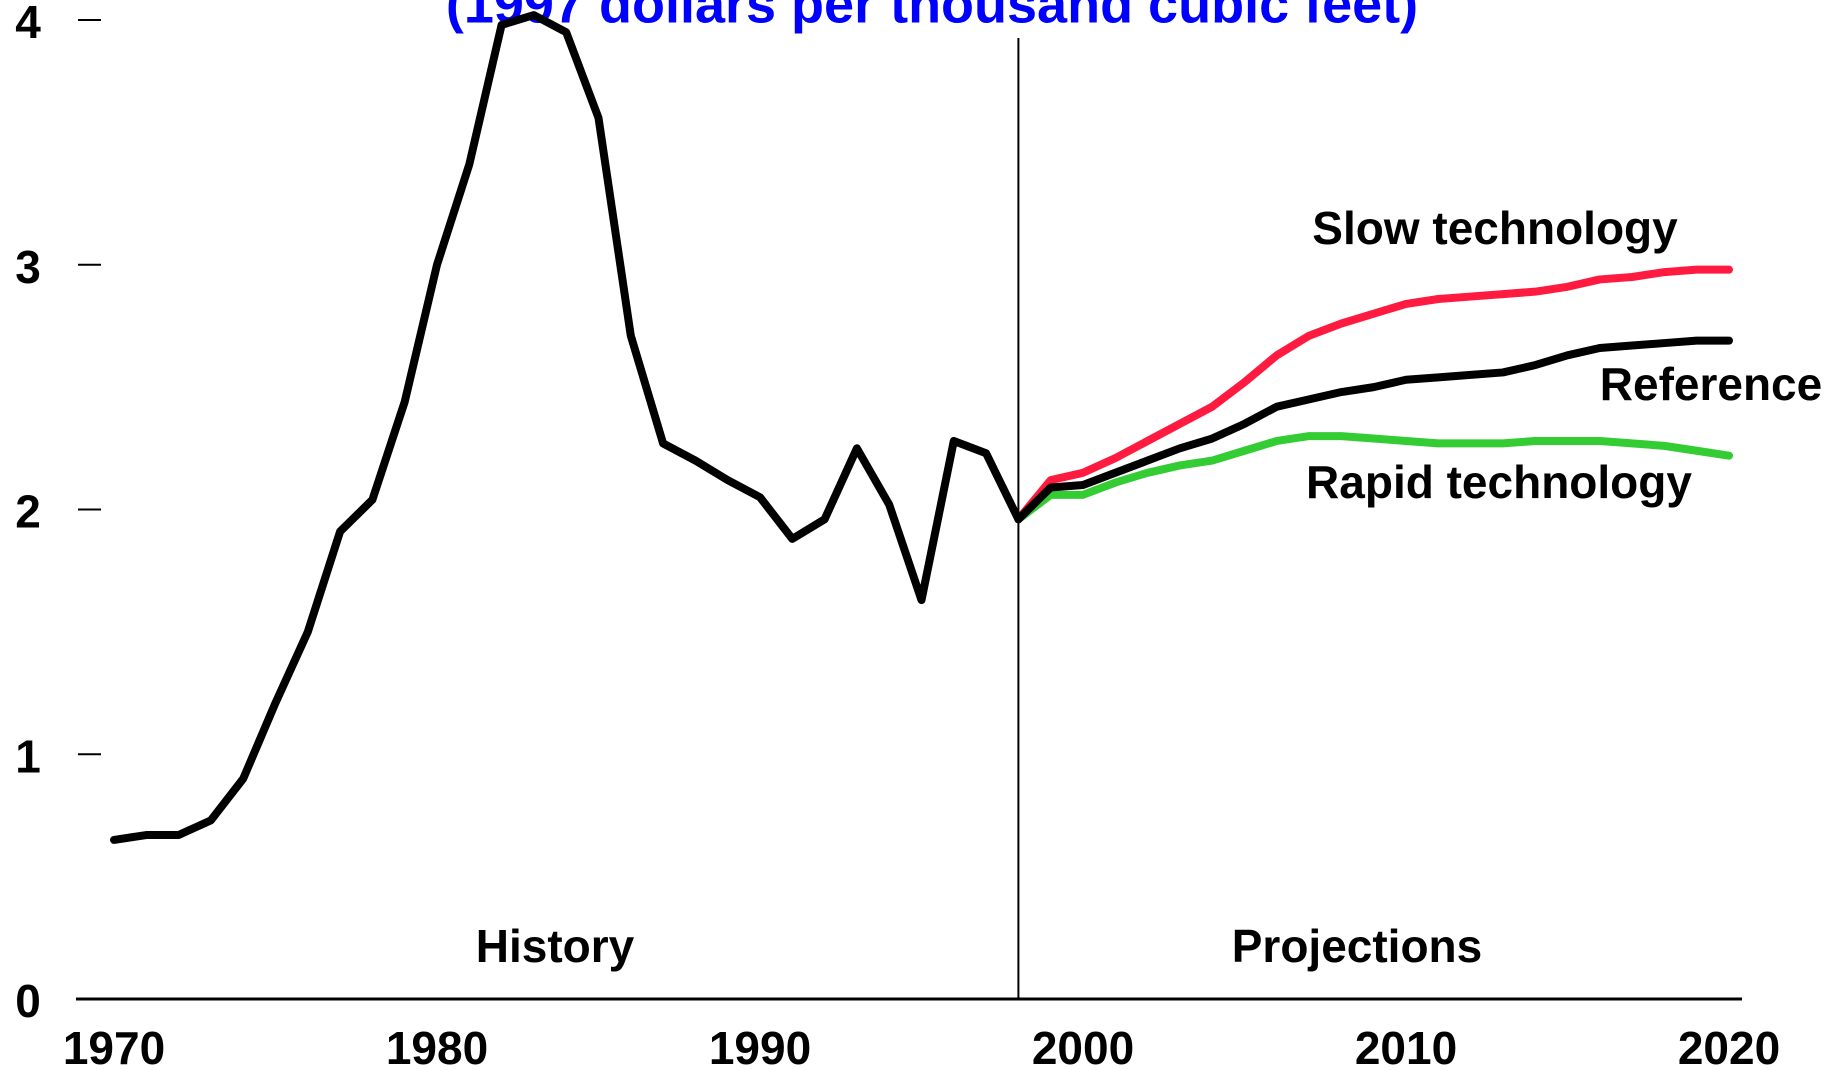  What do you see at coordinates (28, 512) in the screenshot?
I see `y-tick-label: 2` at bounding box center [28, 512].